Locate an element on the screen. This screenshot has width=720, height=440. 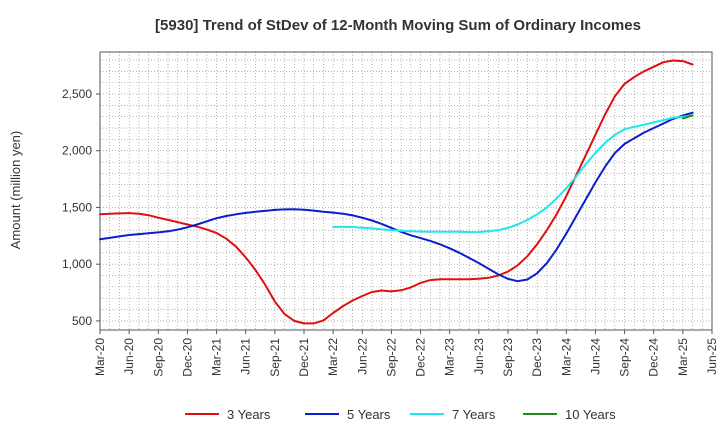
series-line-7-years is located at coordinates (513, 174).